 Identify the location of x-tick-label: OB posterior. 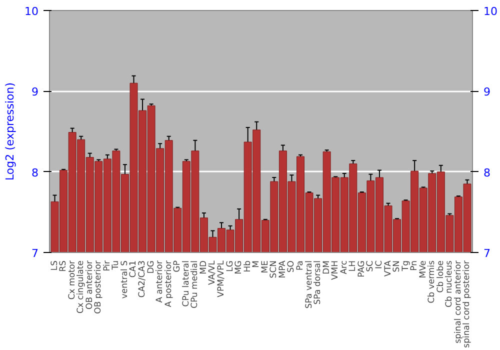
(99, 287).